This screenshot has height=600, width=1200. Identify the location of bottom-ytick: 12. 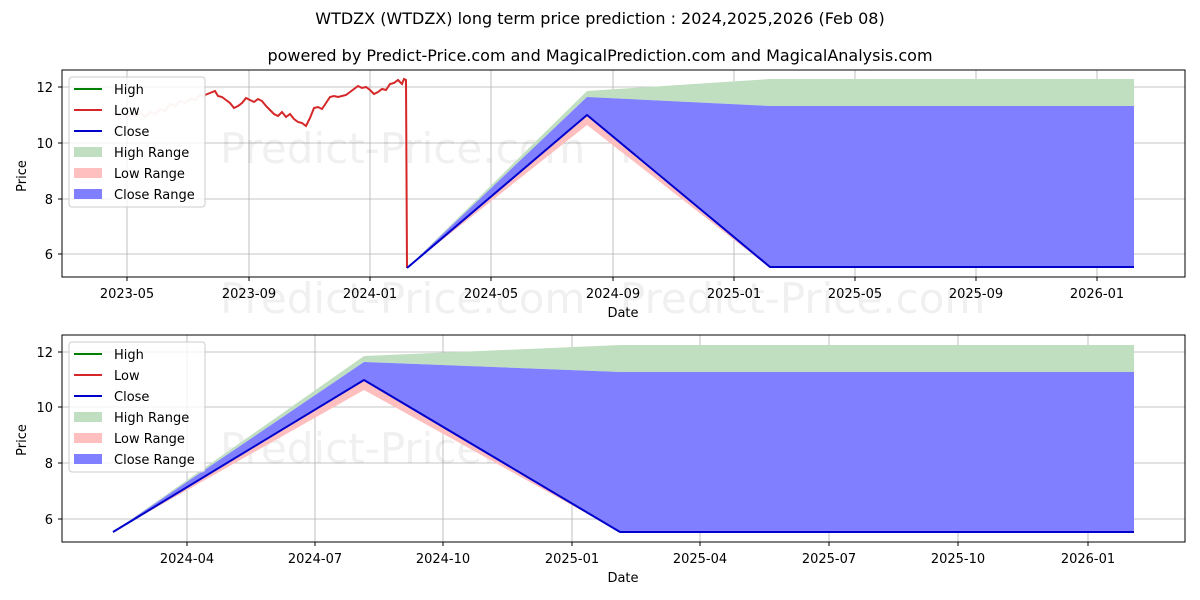
(44, 353).